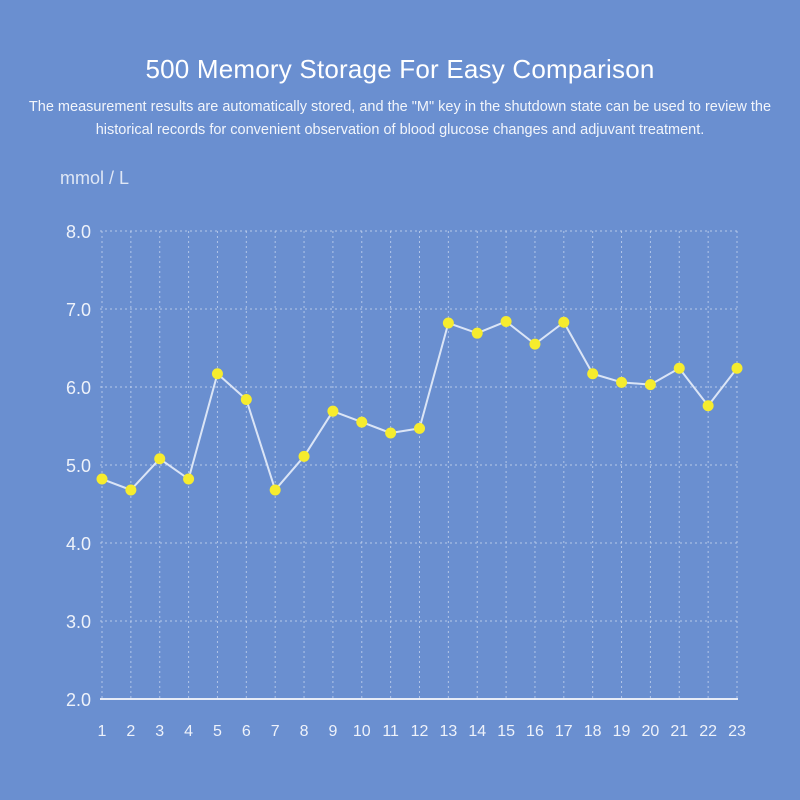  What do you see at coordinates (708, 731) in the screenshot?
I see `x-tick-label: 22` at bounding box center [708, 731].